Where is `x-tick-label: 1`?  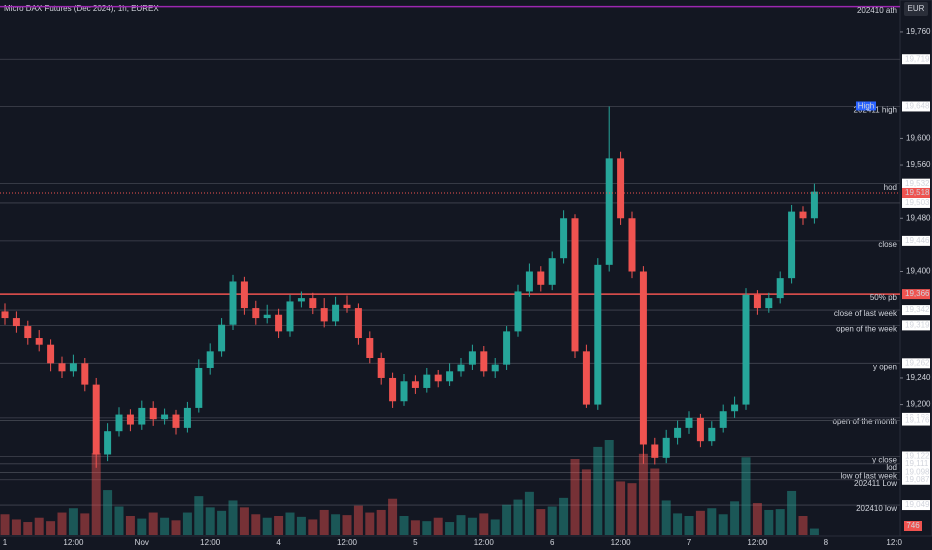
x-tick-label: 1 is located at coordinates (5, 542).